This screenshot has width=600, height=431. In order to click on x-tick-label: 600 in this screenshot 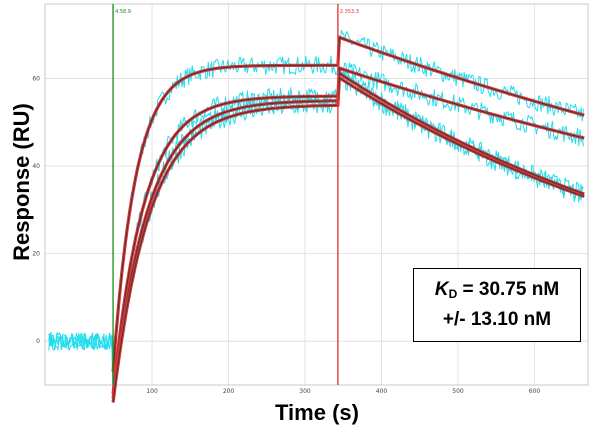, I will do `click(535, 391)`.